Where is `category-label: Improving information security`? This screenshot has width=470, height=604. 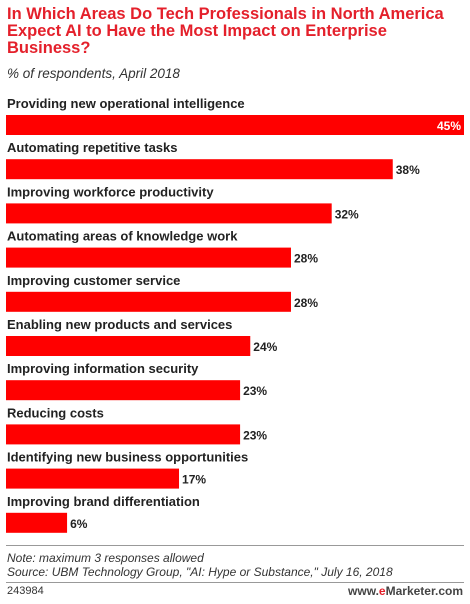 category-label: Improving information security is located at coordinates (103, 368).